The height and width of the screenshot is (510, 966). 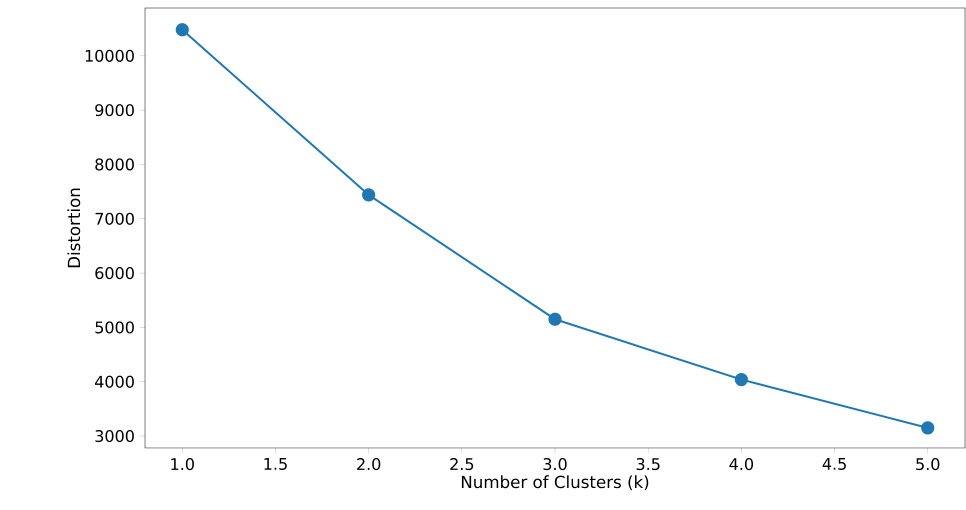 I want to click on y-tick-label: 5000, so click(x=114, y=327).